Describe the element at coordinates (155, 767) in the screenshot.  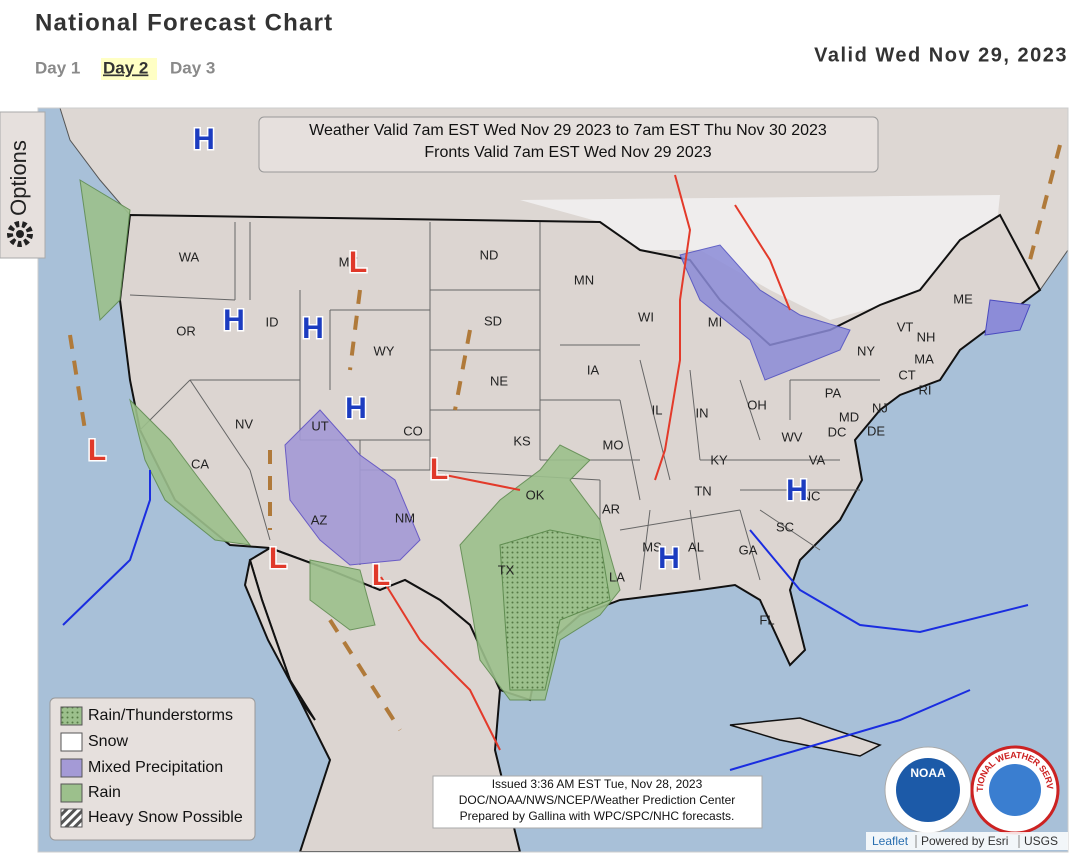
I see `legend-label: Mixed Precipitation` at that location.